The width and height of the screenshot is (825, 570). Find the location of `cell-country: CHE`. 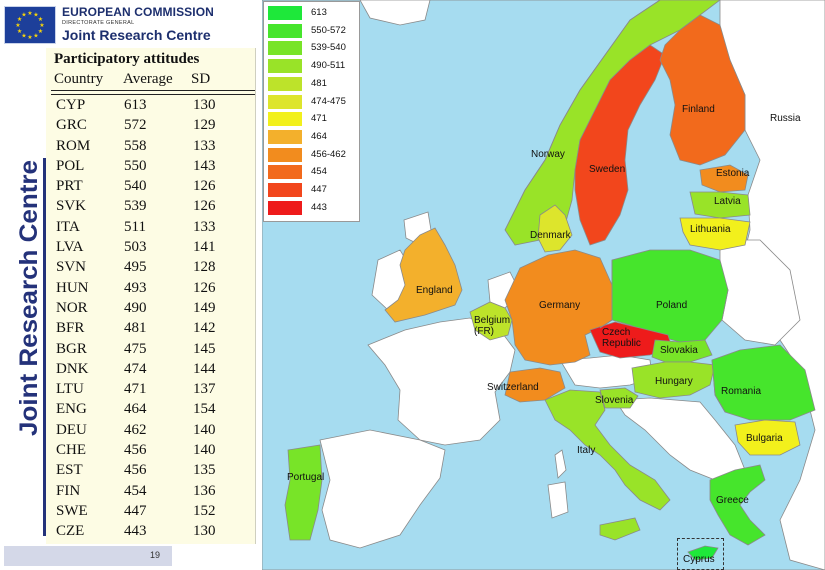

cell-country: CHE is located at coordinates (71, 450).